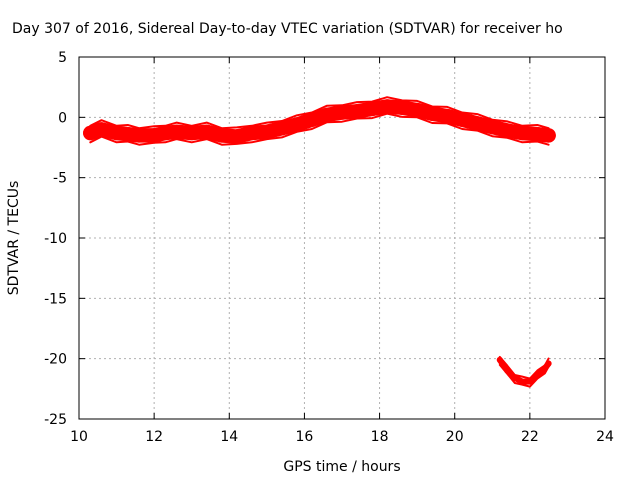 The image size is (640, 480). I want to click on series-1-lower-edge, so click(524, 375).